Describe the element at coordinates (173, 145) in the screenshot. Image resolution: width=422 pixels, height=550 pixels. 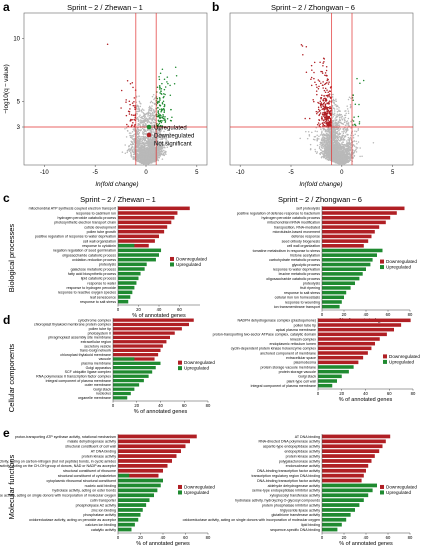
I see `legend-not-significant: Not significant` at that location.